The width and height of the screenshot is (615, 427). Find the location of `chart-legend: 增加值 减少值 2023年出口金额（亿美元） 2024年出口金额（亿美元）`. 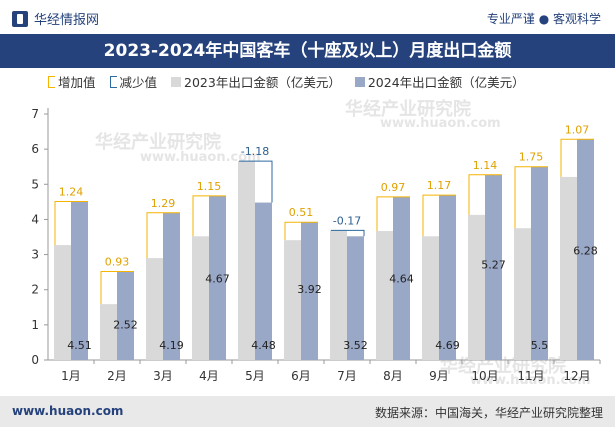

chart-legend: 增加值 减少值 2023年出口金额（亿美元） 2024年出口金额（亿美元） is located at coordinates (286, 81).